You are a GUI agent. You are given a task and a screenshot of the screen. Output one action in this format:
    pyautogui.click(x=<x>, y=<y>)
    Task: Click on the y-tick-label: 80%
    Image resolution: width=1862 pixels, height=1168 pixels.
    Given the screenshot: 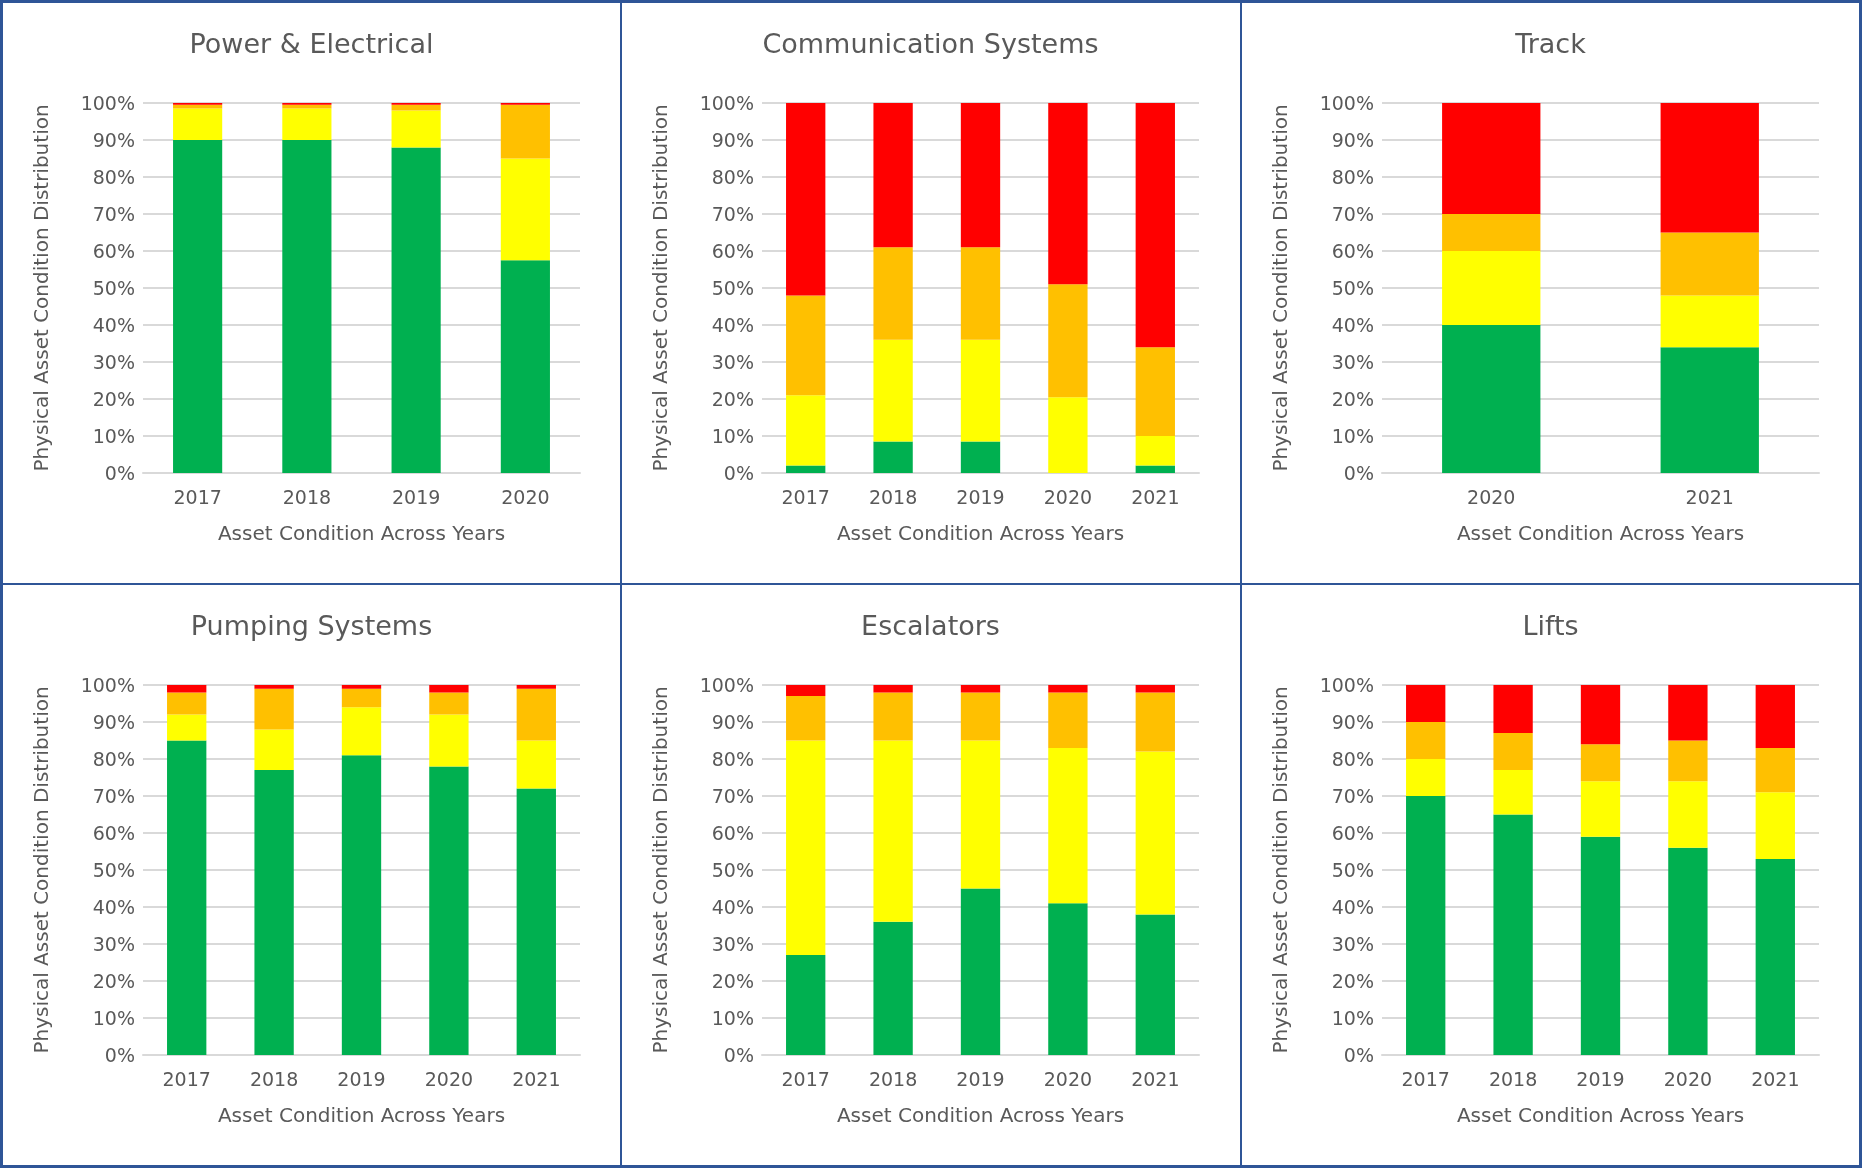 What is the action you would take?
    pyautogui.click(x=113, y=177)
    